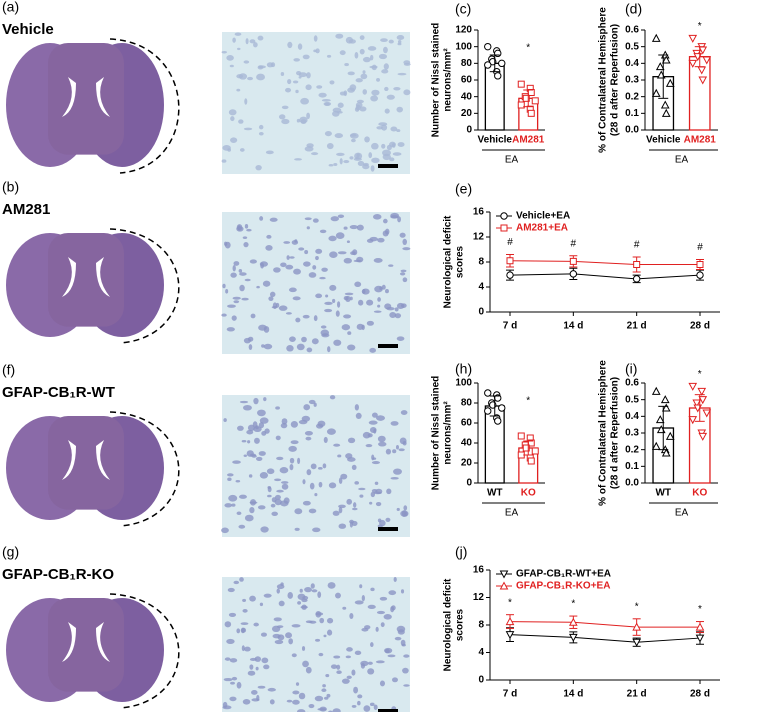  What do you see at coordinates (86, 460) in the screenshot?
I see `ventricle` at bounding box center [86, 460].